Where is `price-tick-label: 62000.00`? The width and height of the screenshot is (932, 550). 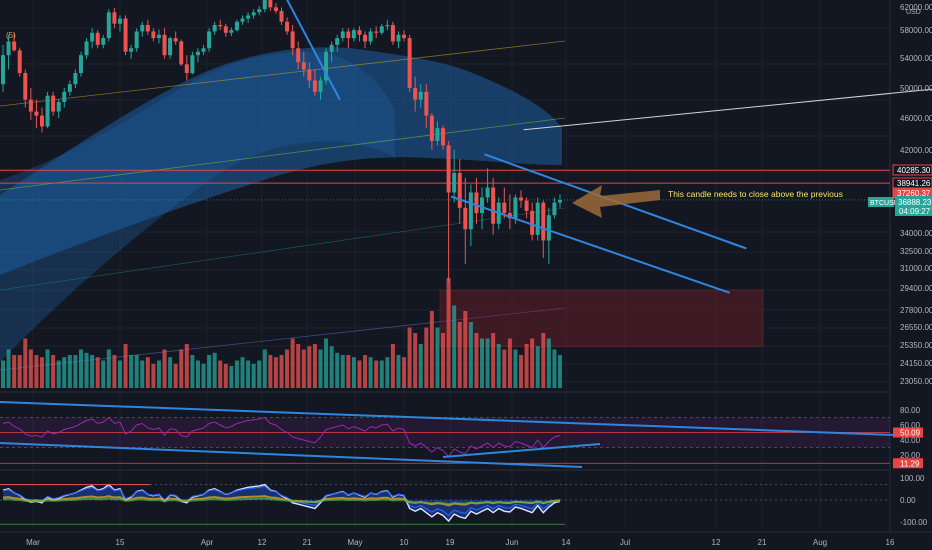
price-tick-label: 62000.00 is located at coordinates (916, 7).